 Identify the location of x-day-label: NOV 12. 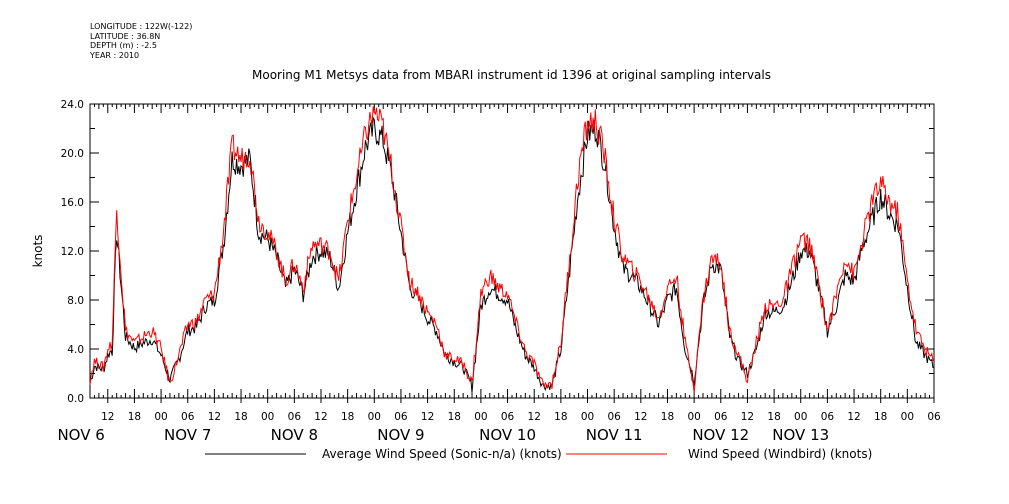
(720, 435).